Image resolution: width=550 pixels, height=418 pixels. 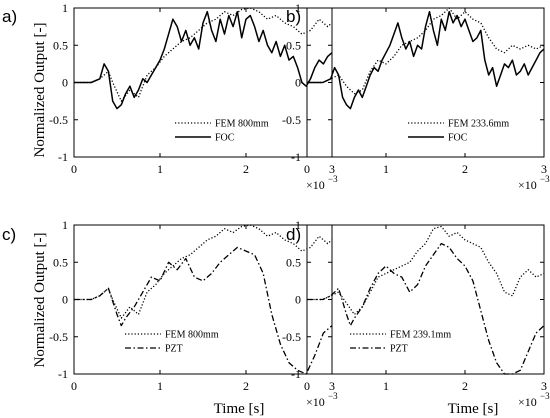 I want to click on panel-label: c), so click(x=9, y=234).